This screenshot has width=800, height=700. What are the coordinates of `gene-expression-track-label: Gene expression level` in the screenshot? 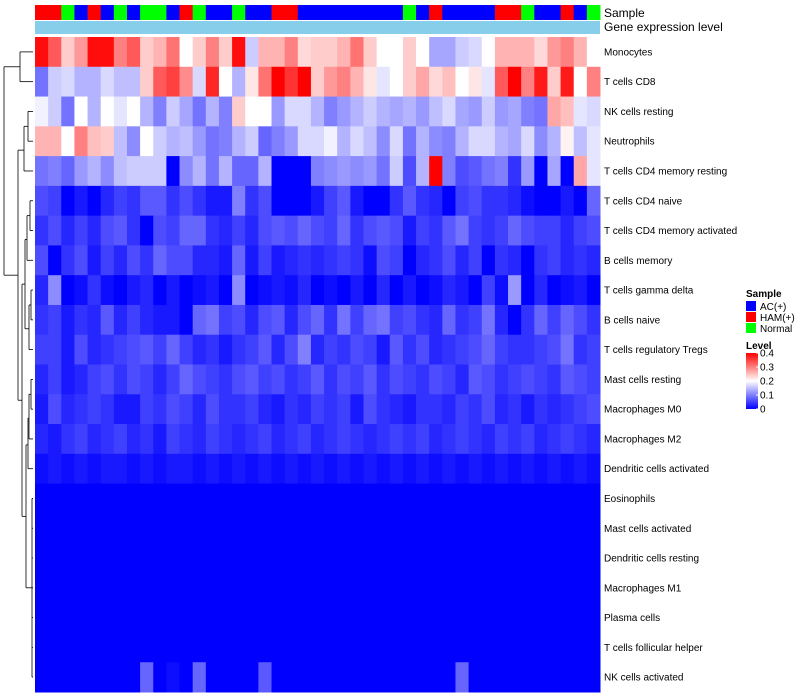 It's located at (663, 27).